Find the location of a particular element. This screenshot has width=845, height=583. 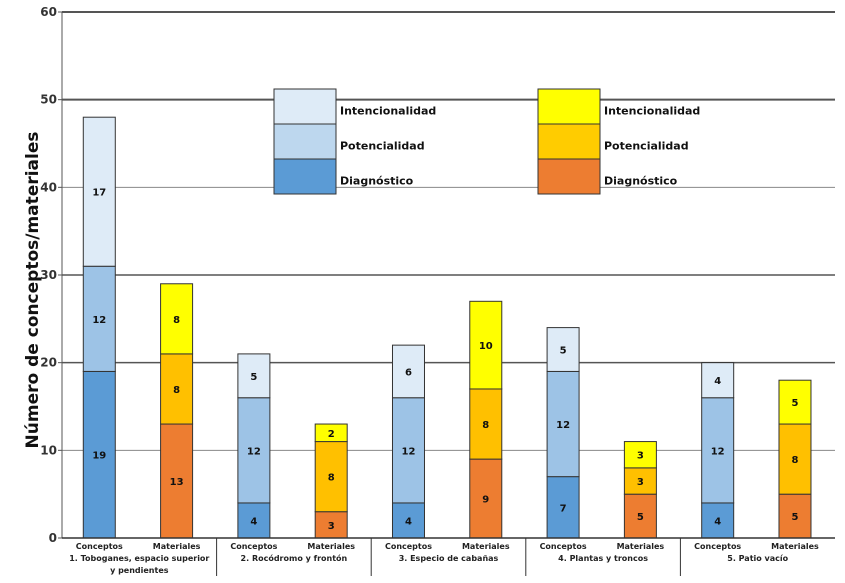

y-axis: 0 10 20 30 40 50 60 is located at coordinates (51, 275).